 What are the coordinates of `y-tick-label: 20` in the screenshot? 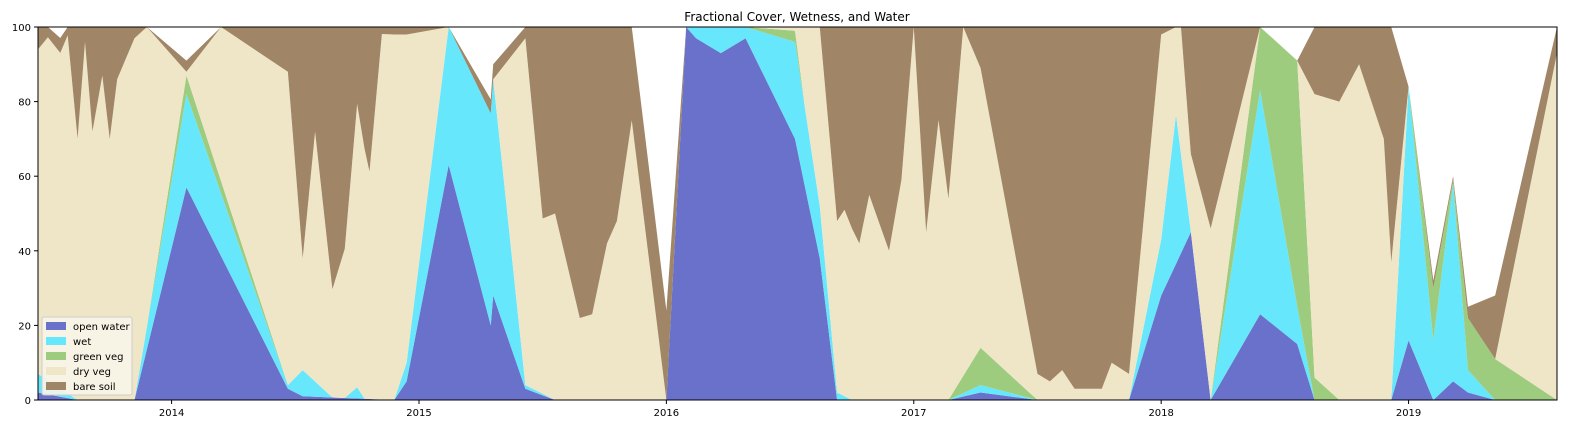 It's located at (24, 326).